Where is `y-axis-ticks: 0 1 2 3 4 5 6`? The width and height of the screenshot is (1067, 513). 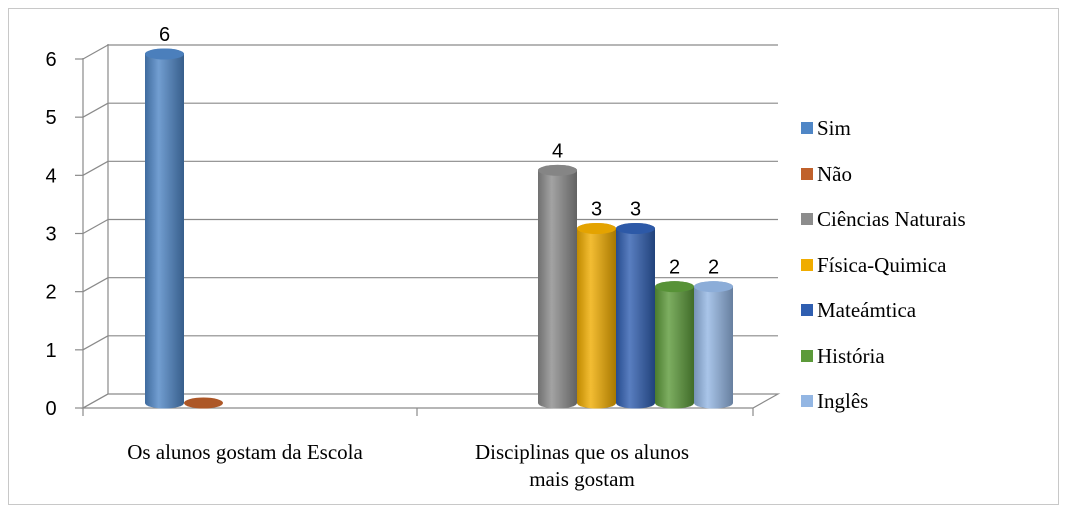 y-axis-ticks: 0 1 2 3 4 5 6 is located at coordinates (50, 234).